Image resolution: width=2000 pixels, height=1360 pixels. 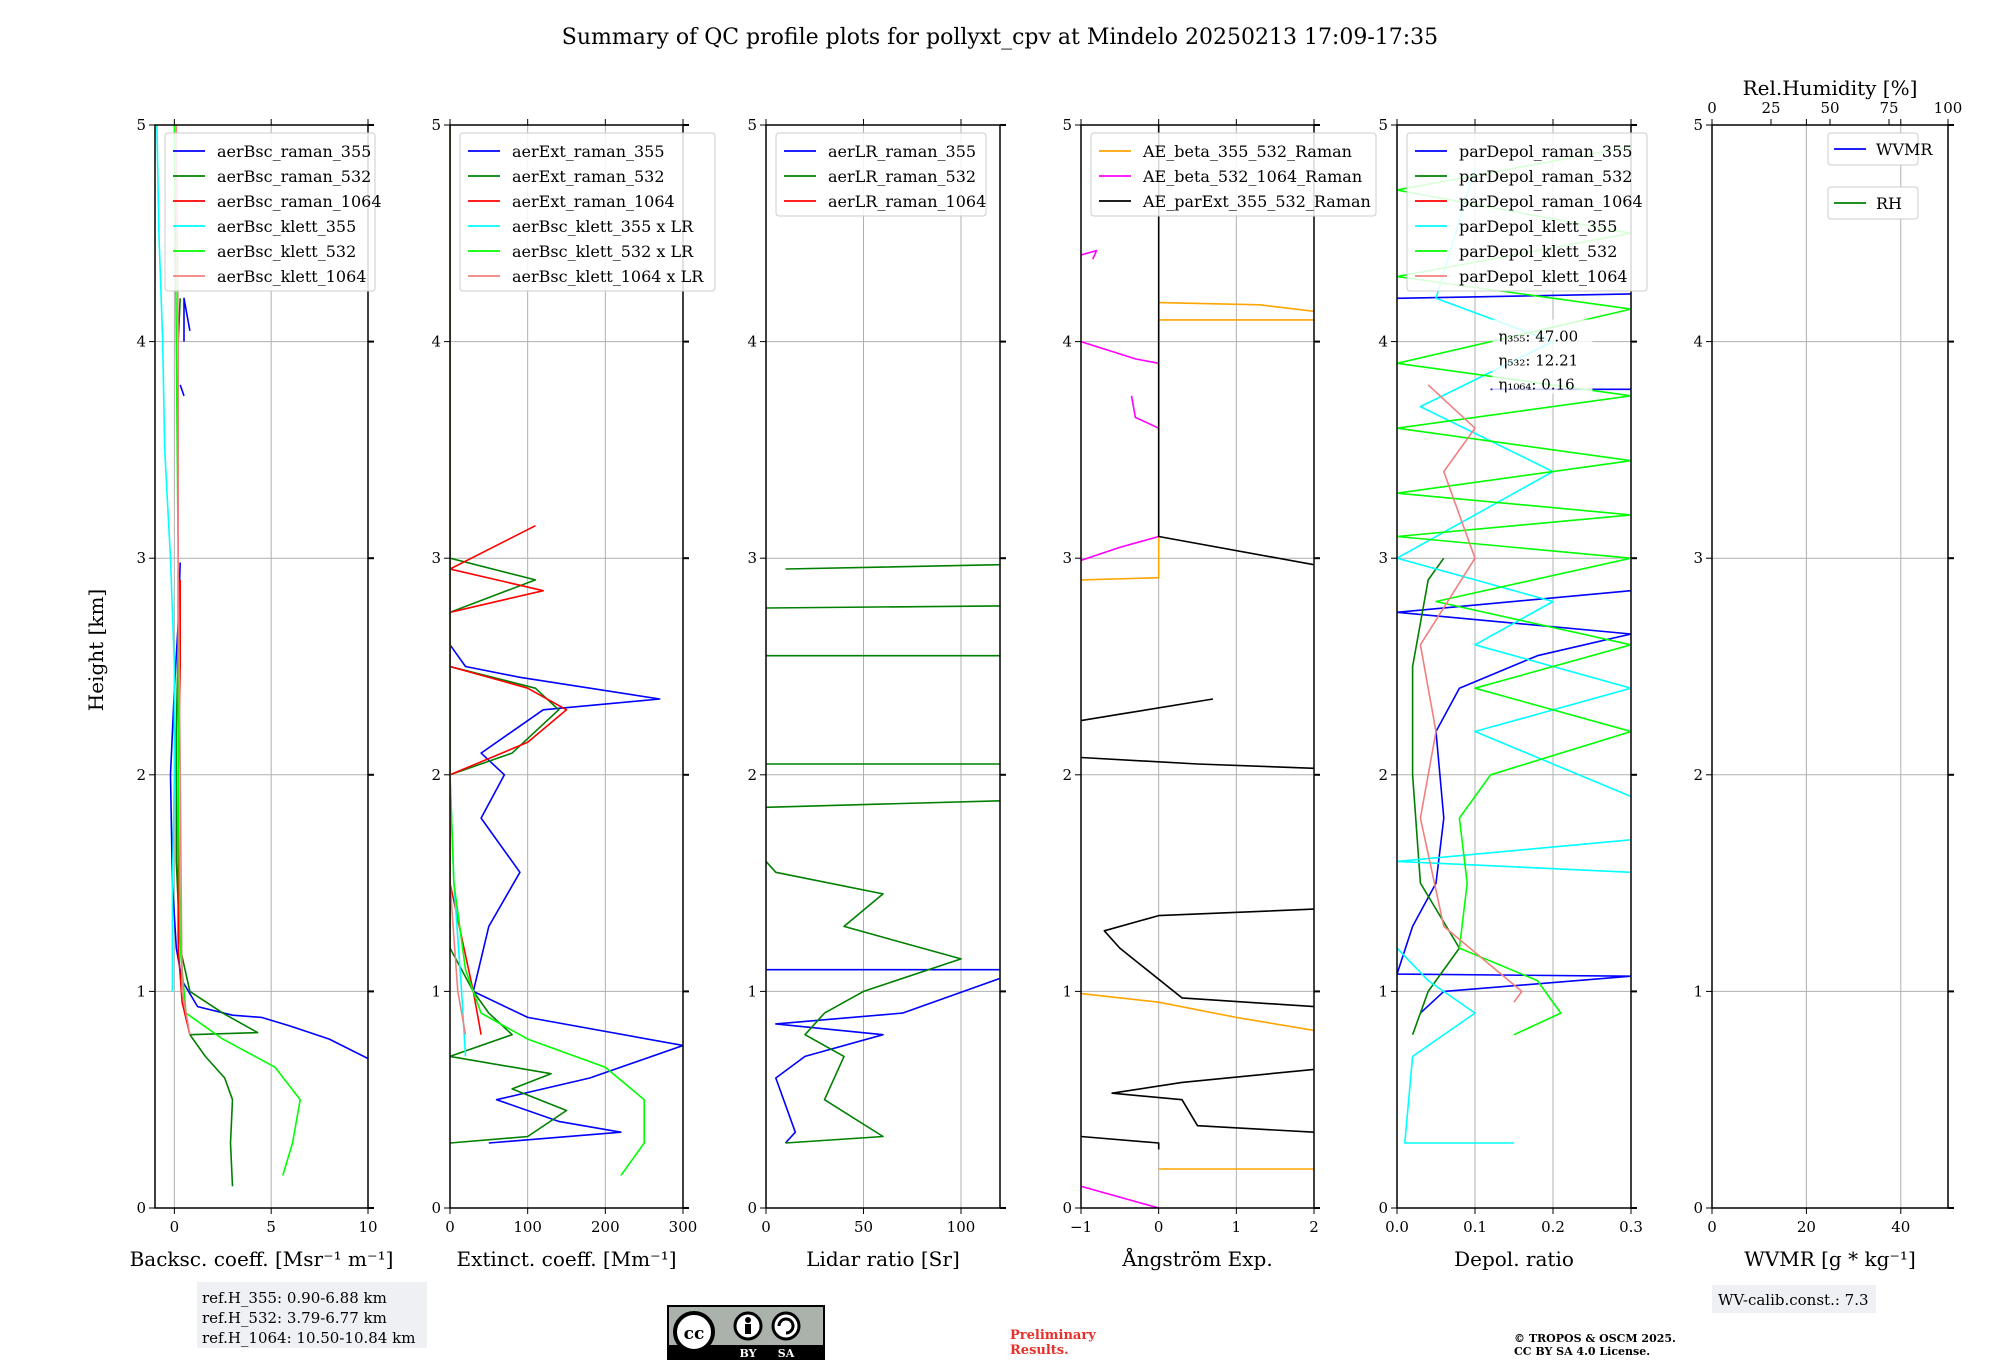 I want to click on x-axis-label: Backsc. coeff. [Msr⁻¹ m⁻¹], so click(x=262, y=1259).